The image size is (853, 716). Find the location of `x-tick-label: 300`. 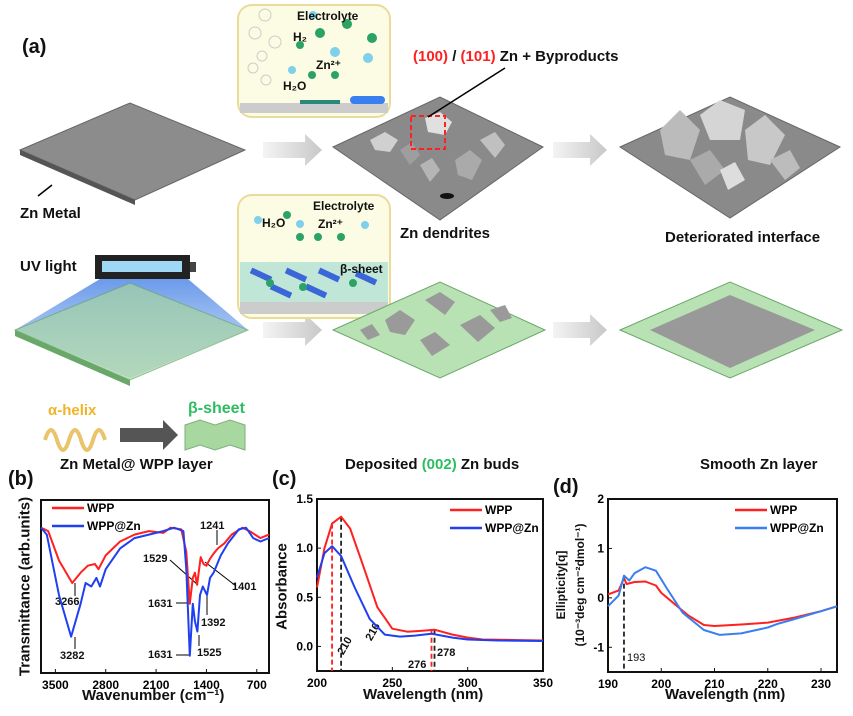

x-tick-label: 300 is located at coordinates (468, 683).